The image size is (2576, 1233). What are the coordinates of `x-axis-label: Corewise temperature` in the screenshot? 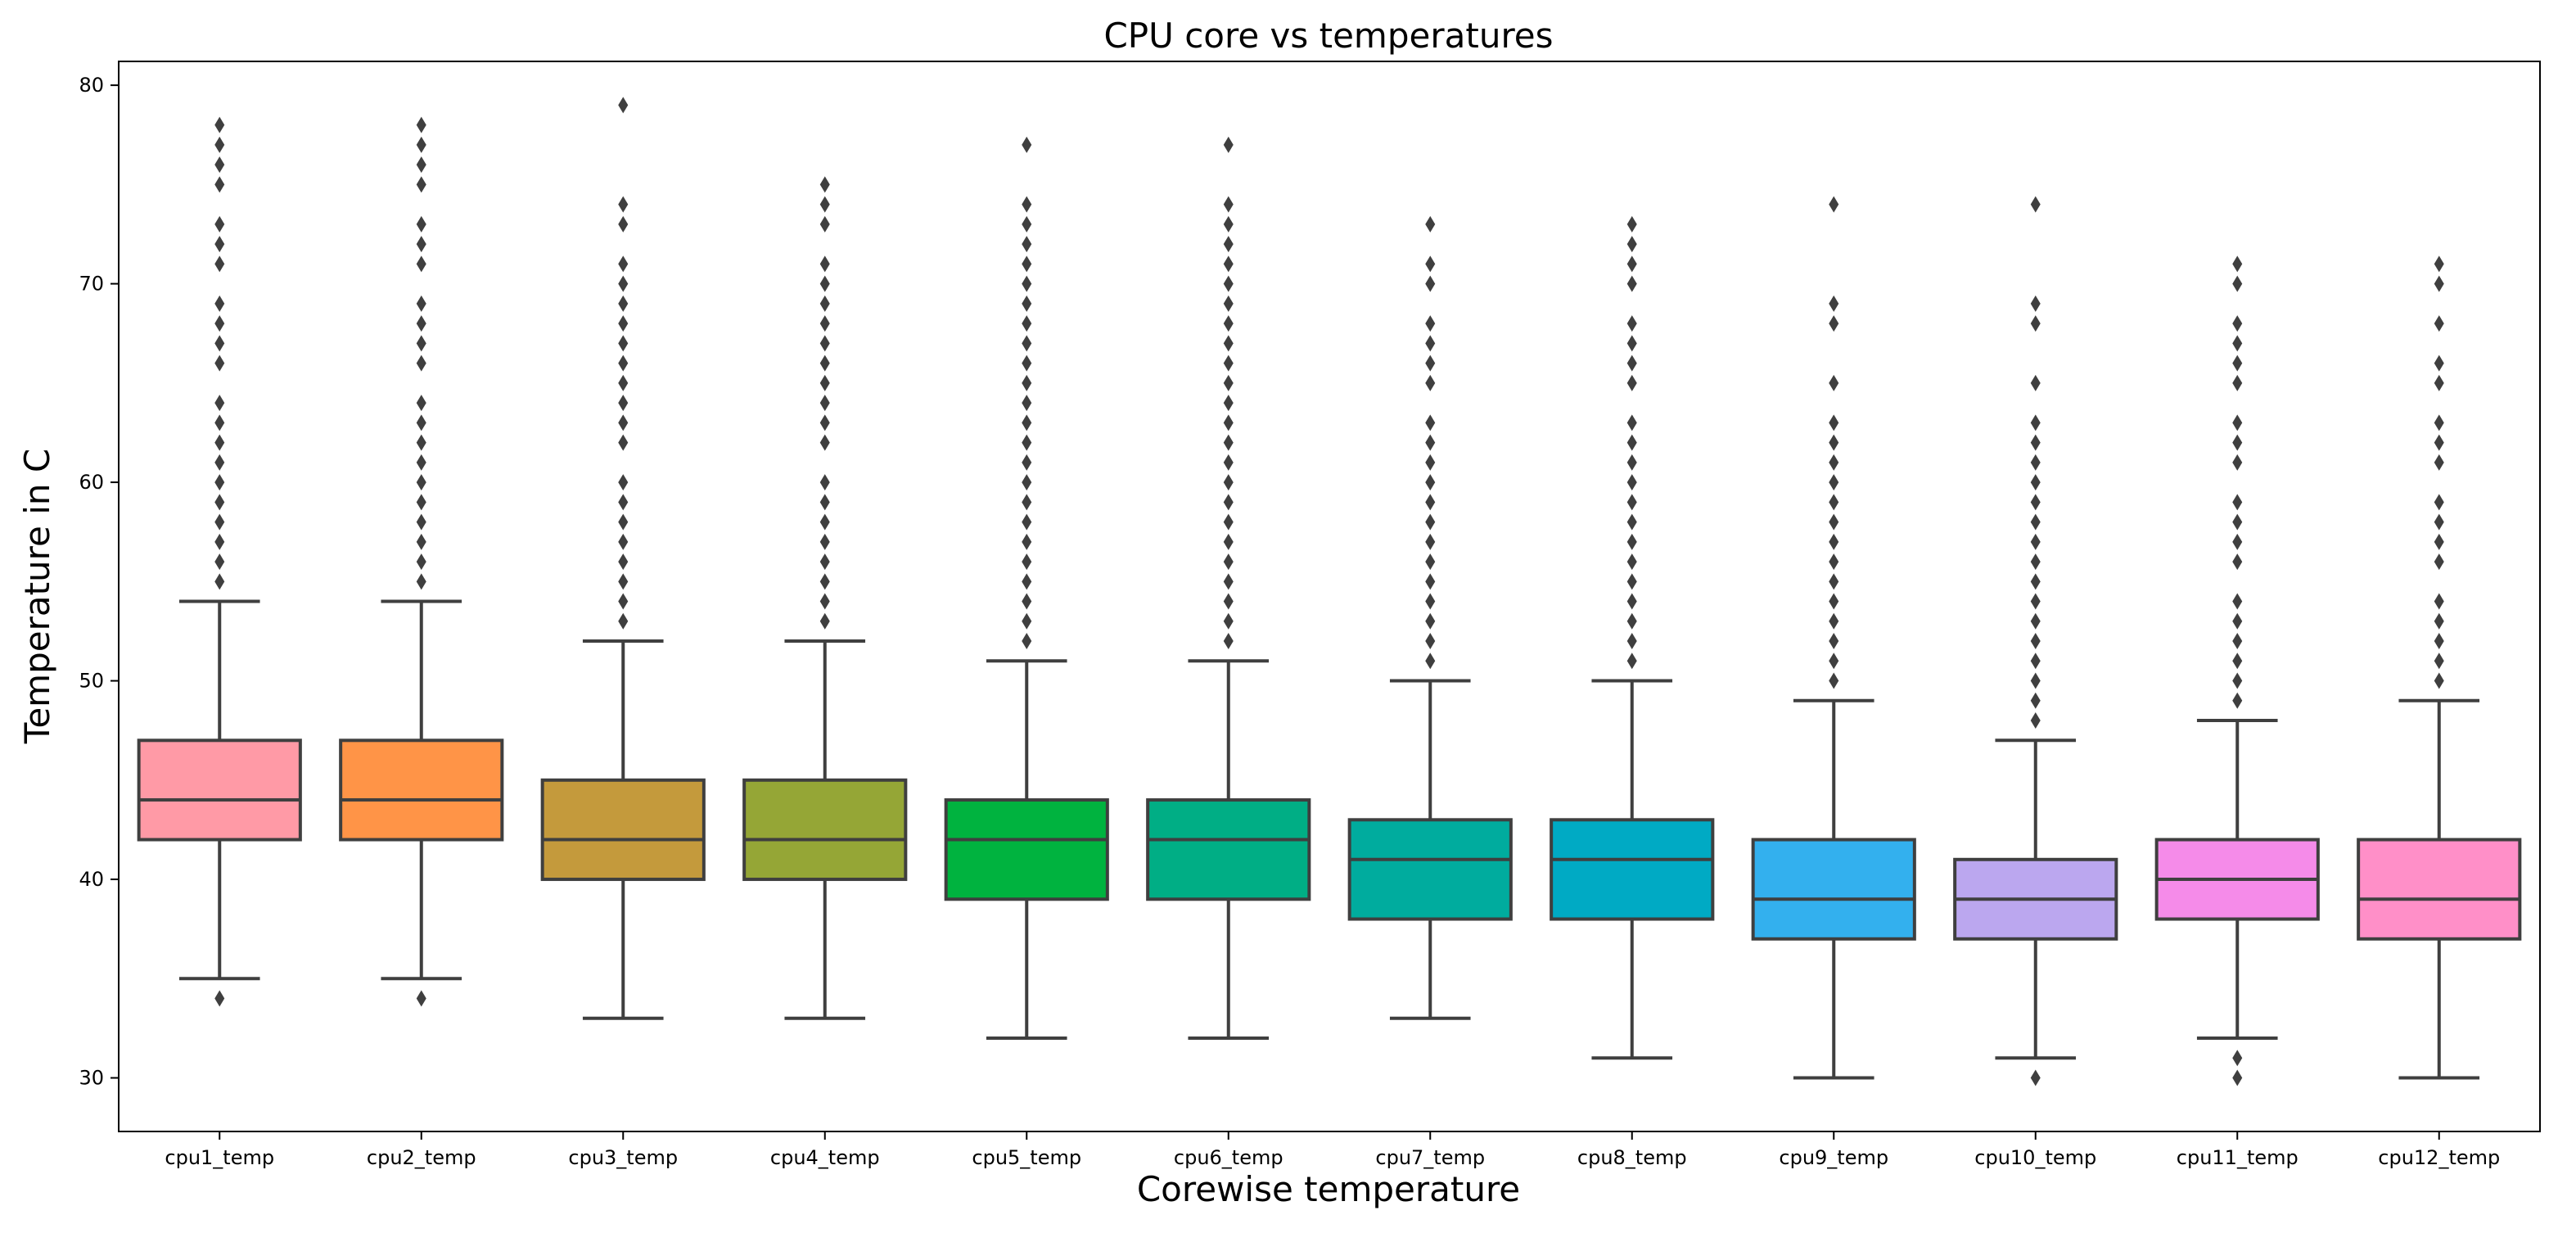 It's located at (1328, 1189).